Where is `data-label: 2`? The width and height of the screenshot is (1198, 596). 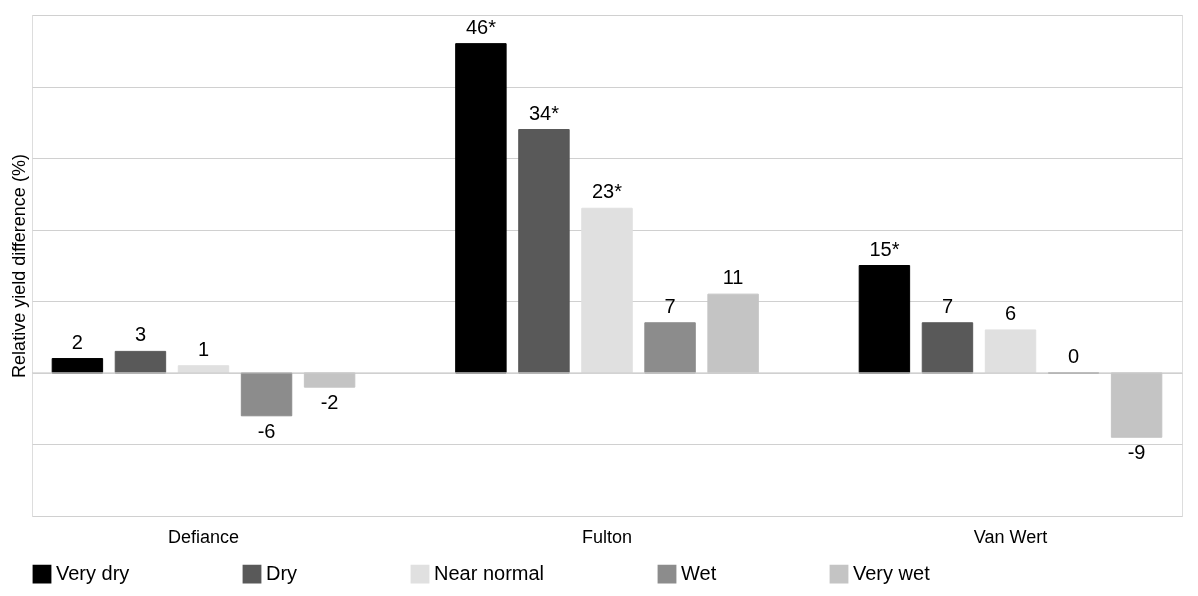 data-label: 2 is located at coordinates (77, 341).